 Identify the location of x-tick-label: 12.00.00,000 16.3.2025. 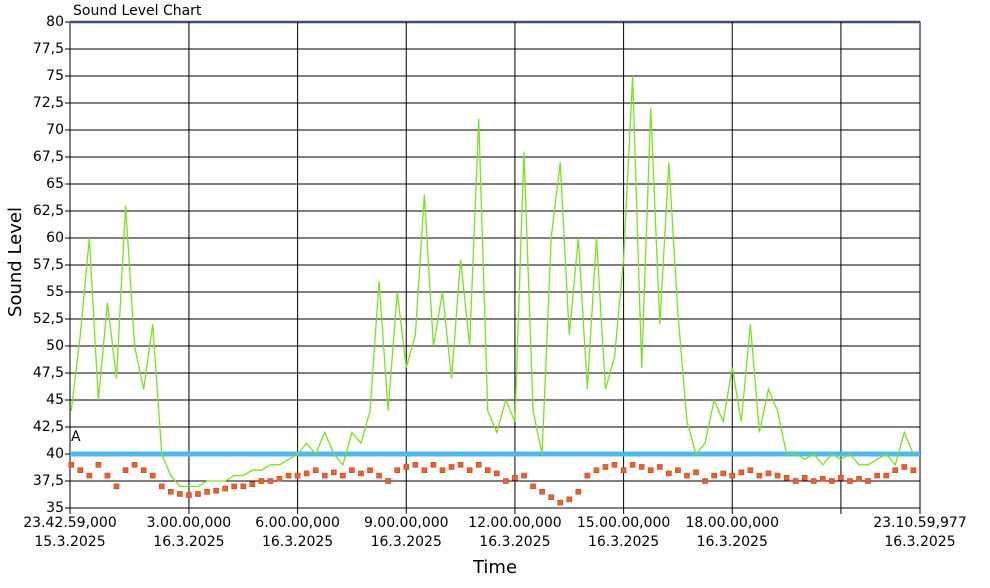
(515, 532).